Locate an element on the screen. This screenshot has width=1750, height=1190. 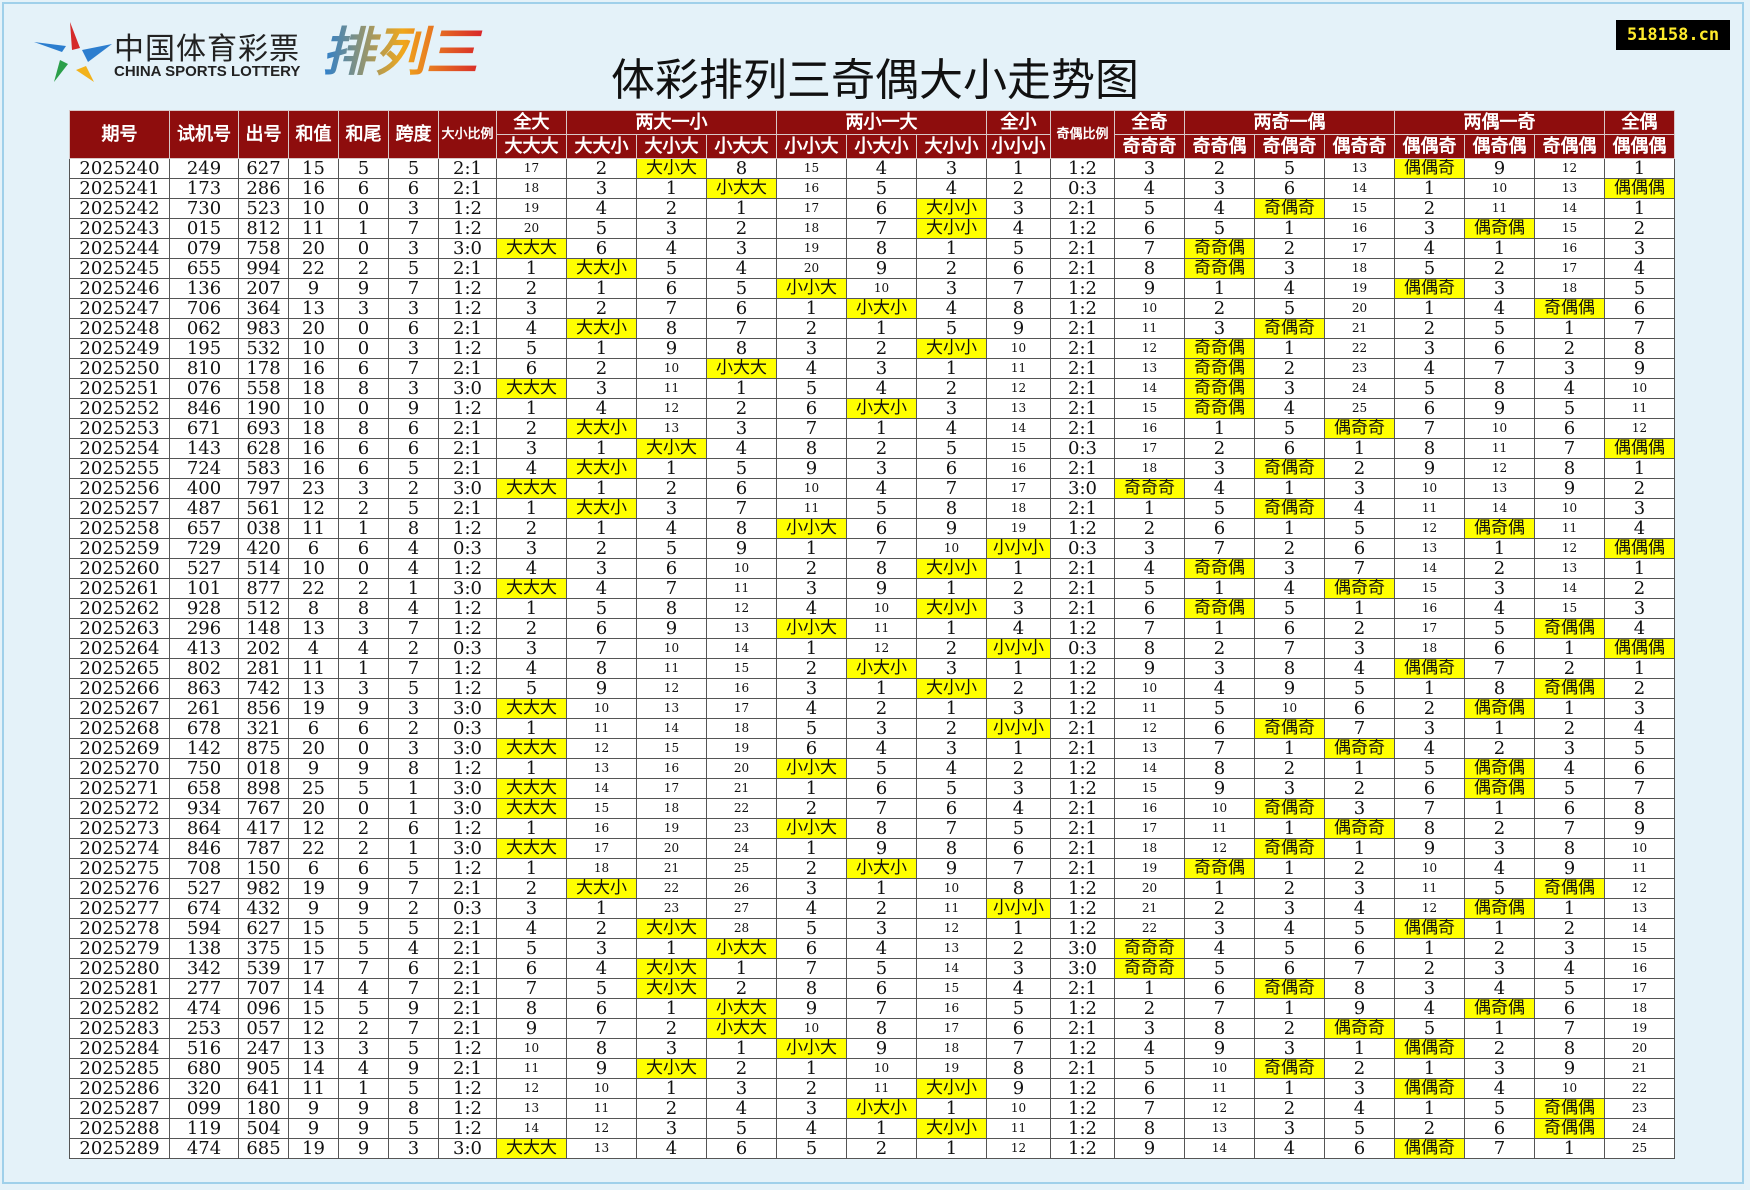
column-group-header: 两偶一奇 is located at coordinates (1499, 122).